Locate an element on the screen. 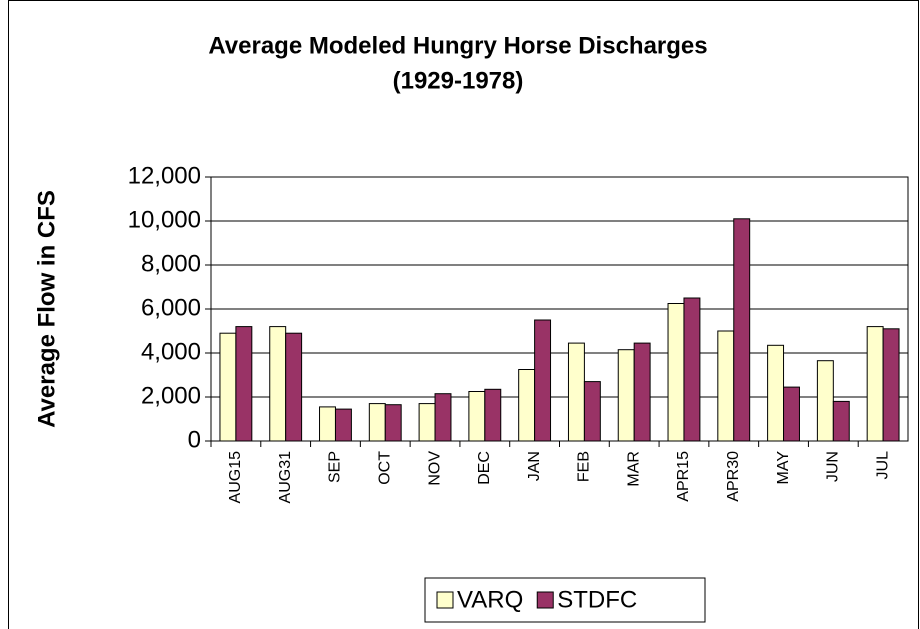  y-tick-label: 6,000 is located at coordinates (171, 307).